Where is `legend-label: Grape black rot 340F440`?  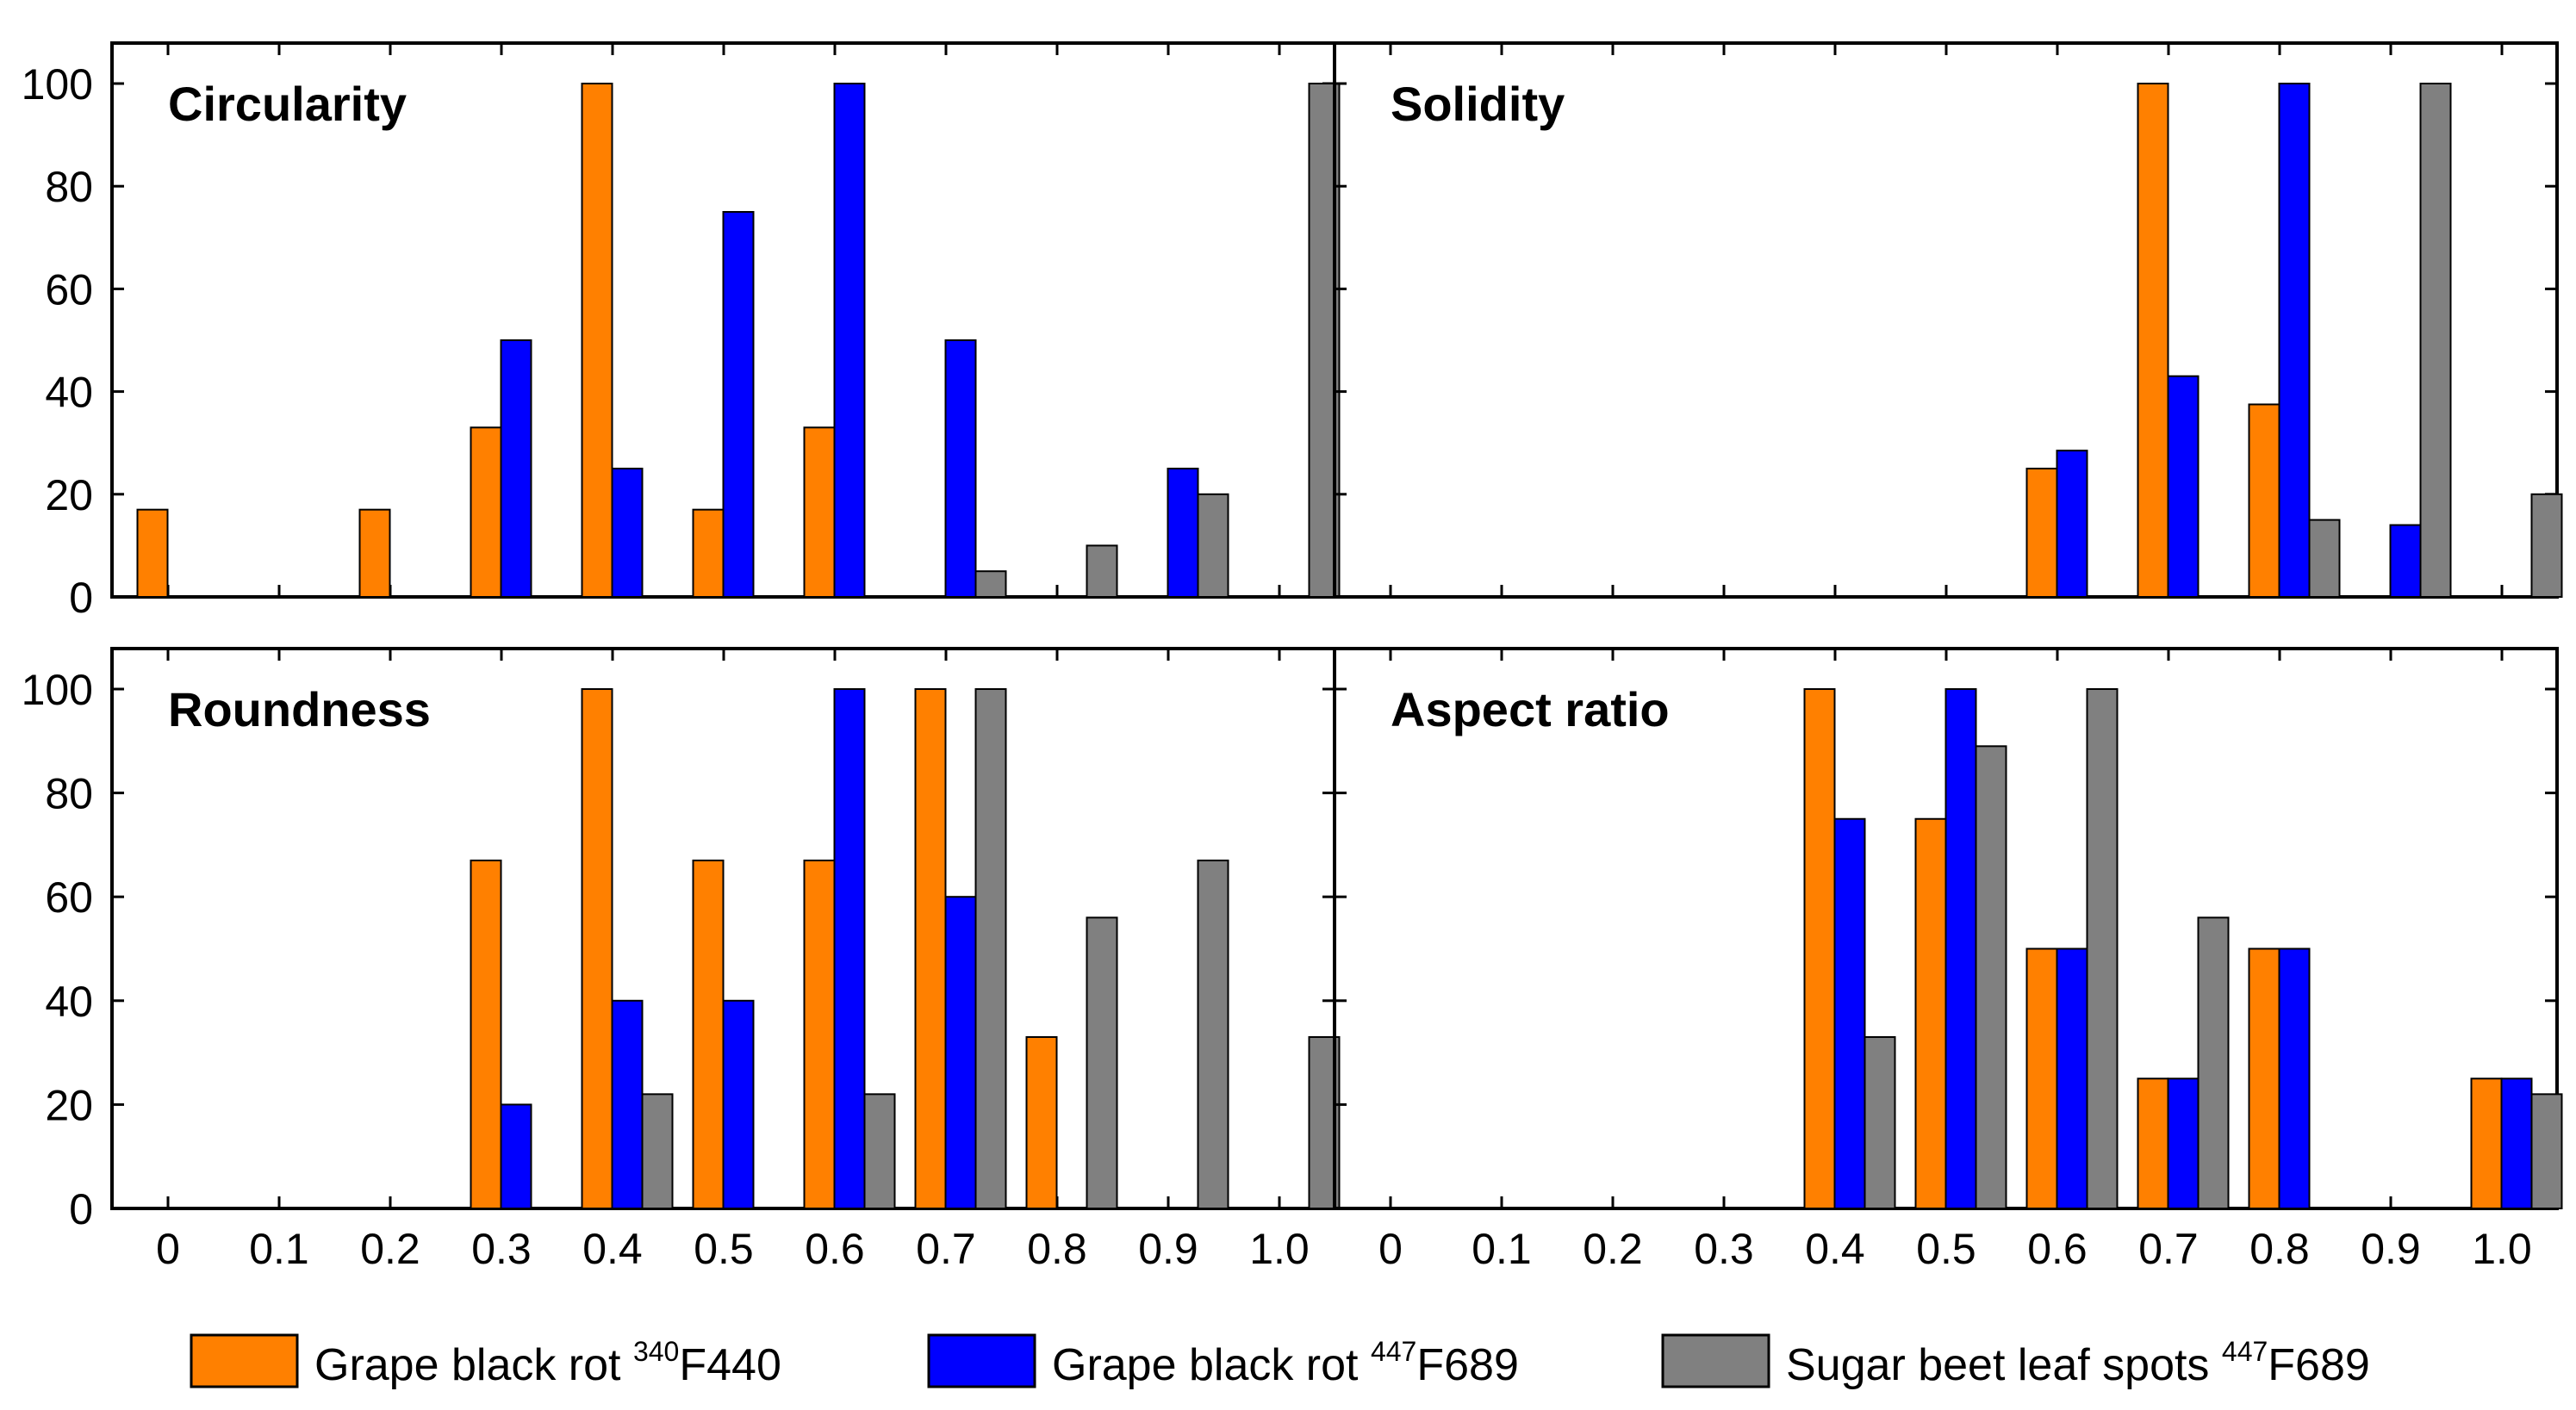 legend-label: Grape black rot 340F440 is located at coordinates (547, 1363).